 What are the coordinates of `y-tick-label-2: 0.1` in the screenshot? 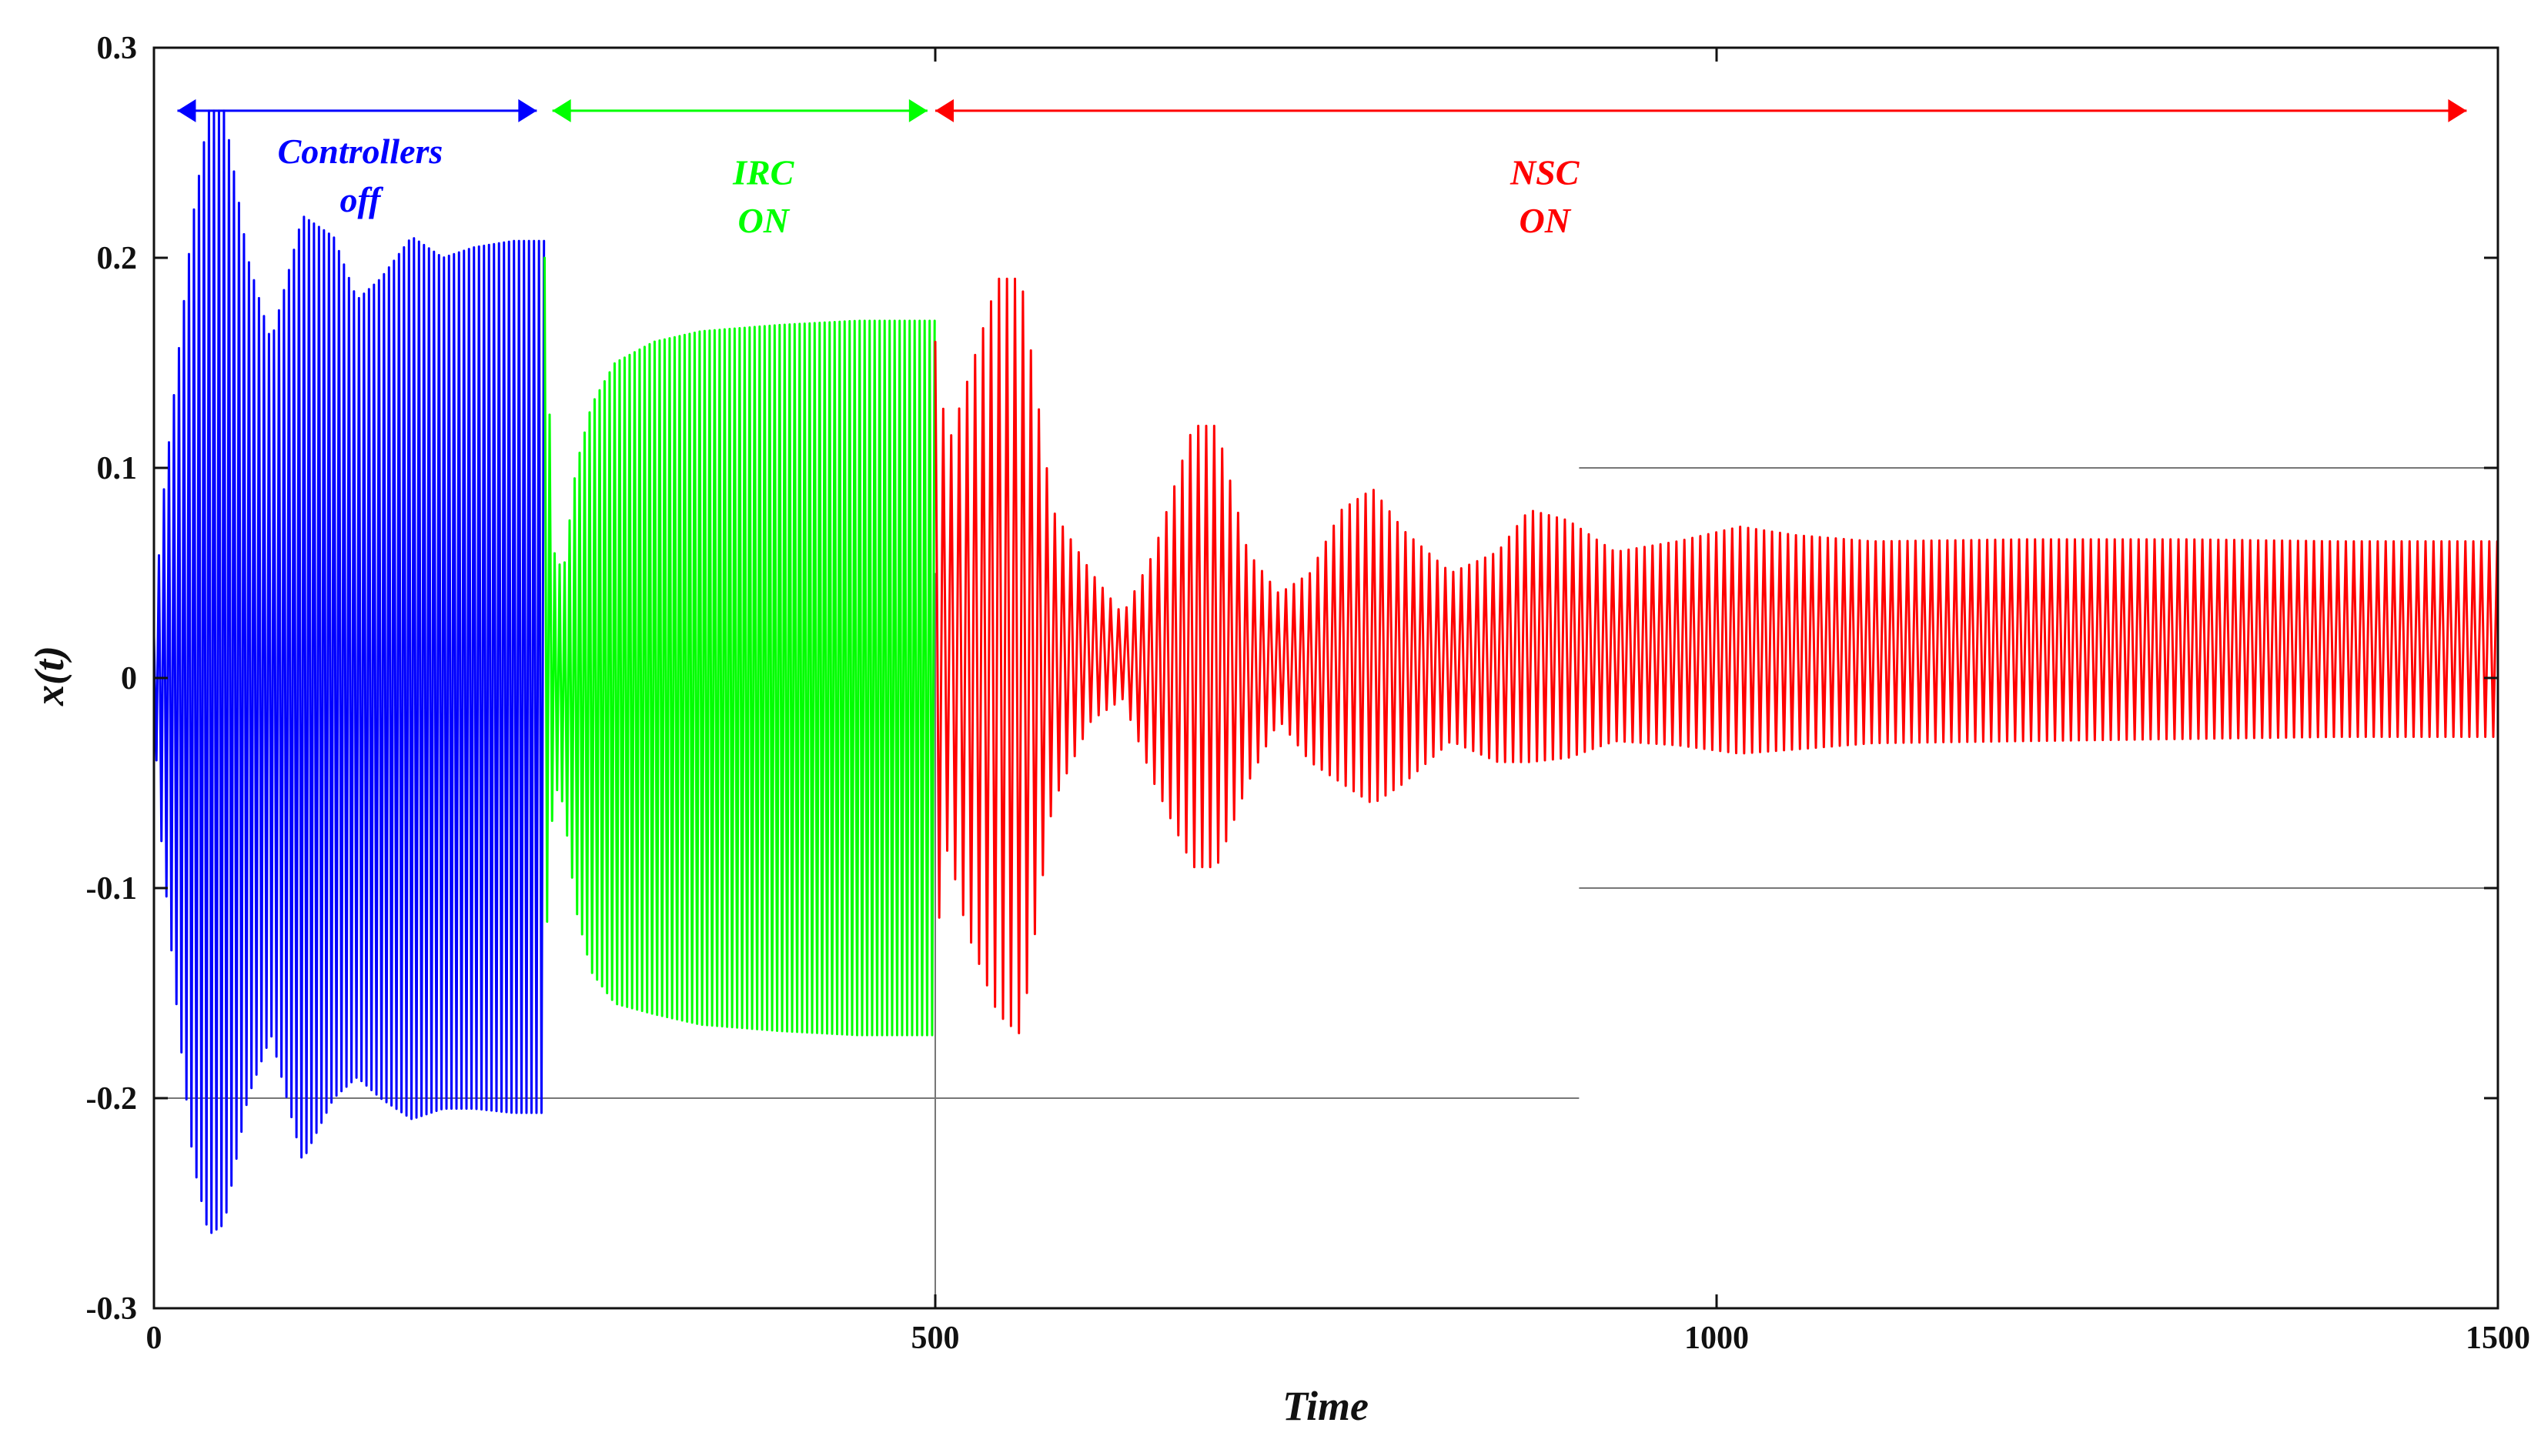 It's located at (117, 469).